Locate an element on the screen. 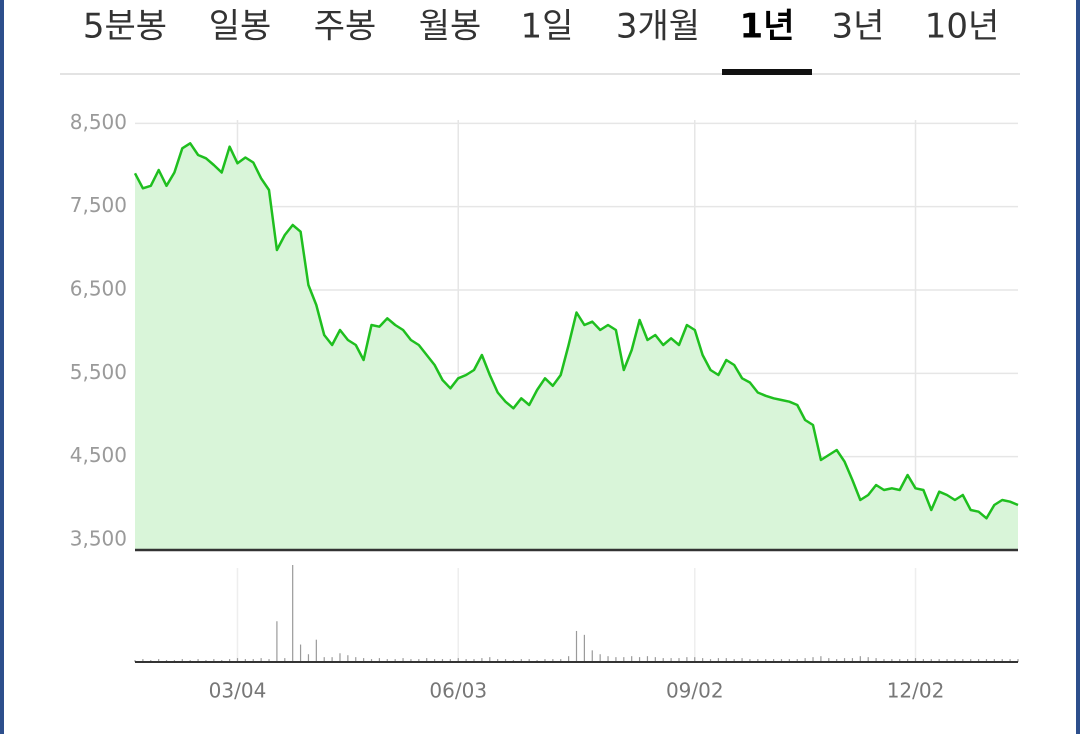 The width and height of the screenshot is (1080, 734). tab: 10년 is located at coordinates (962, 27).